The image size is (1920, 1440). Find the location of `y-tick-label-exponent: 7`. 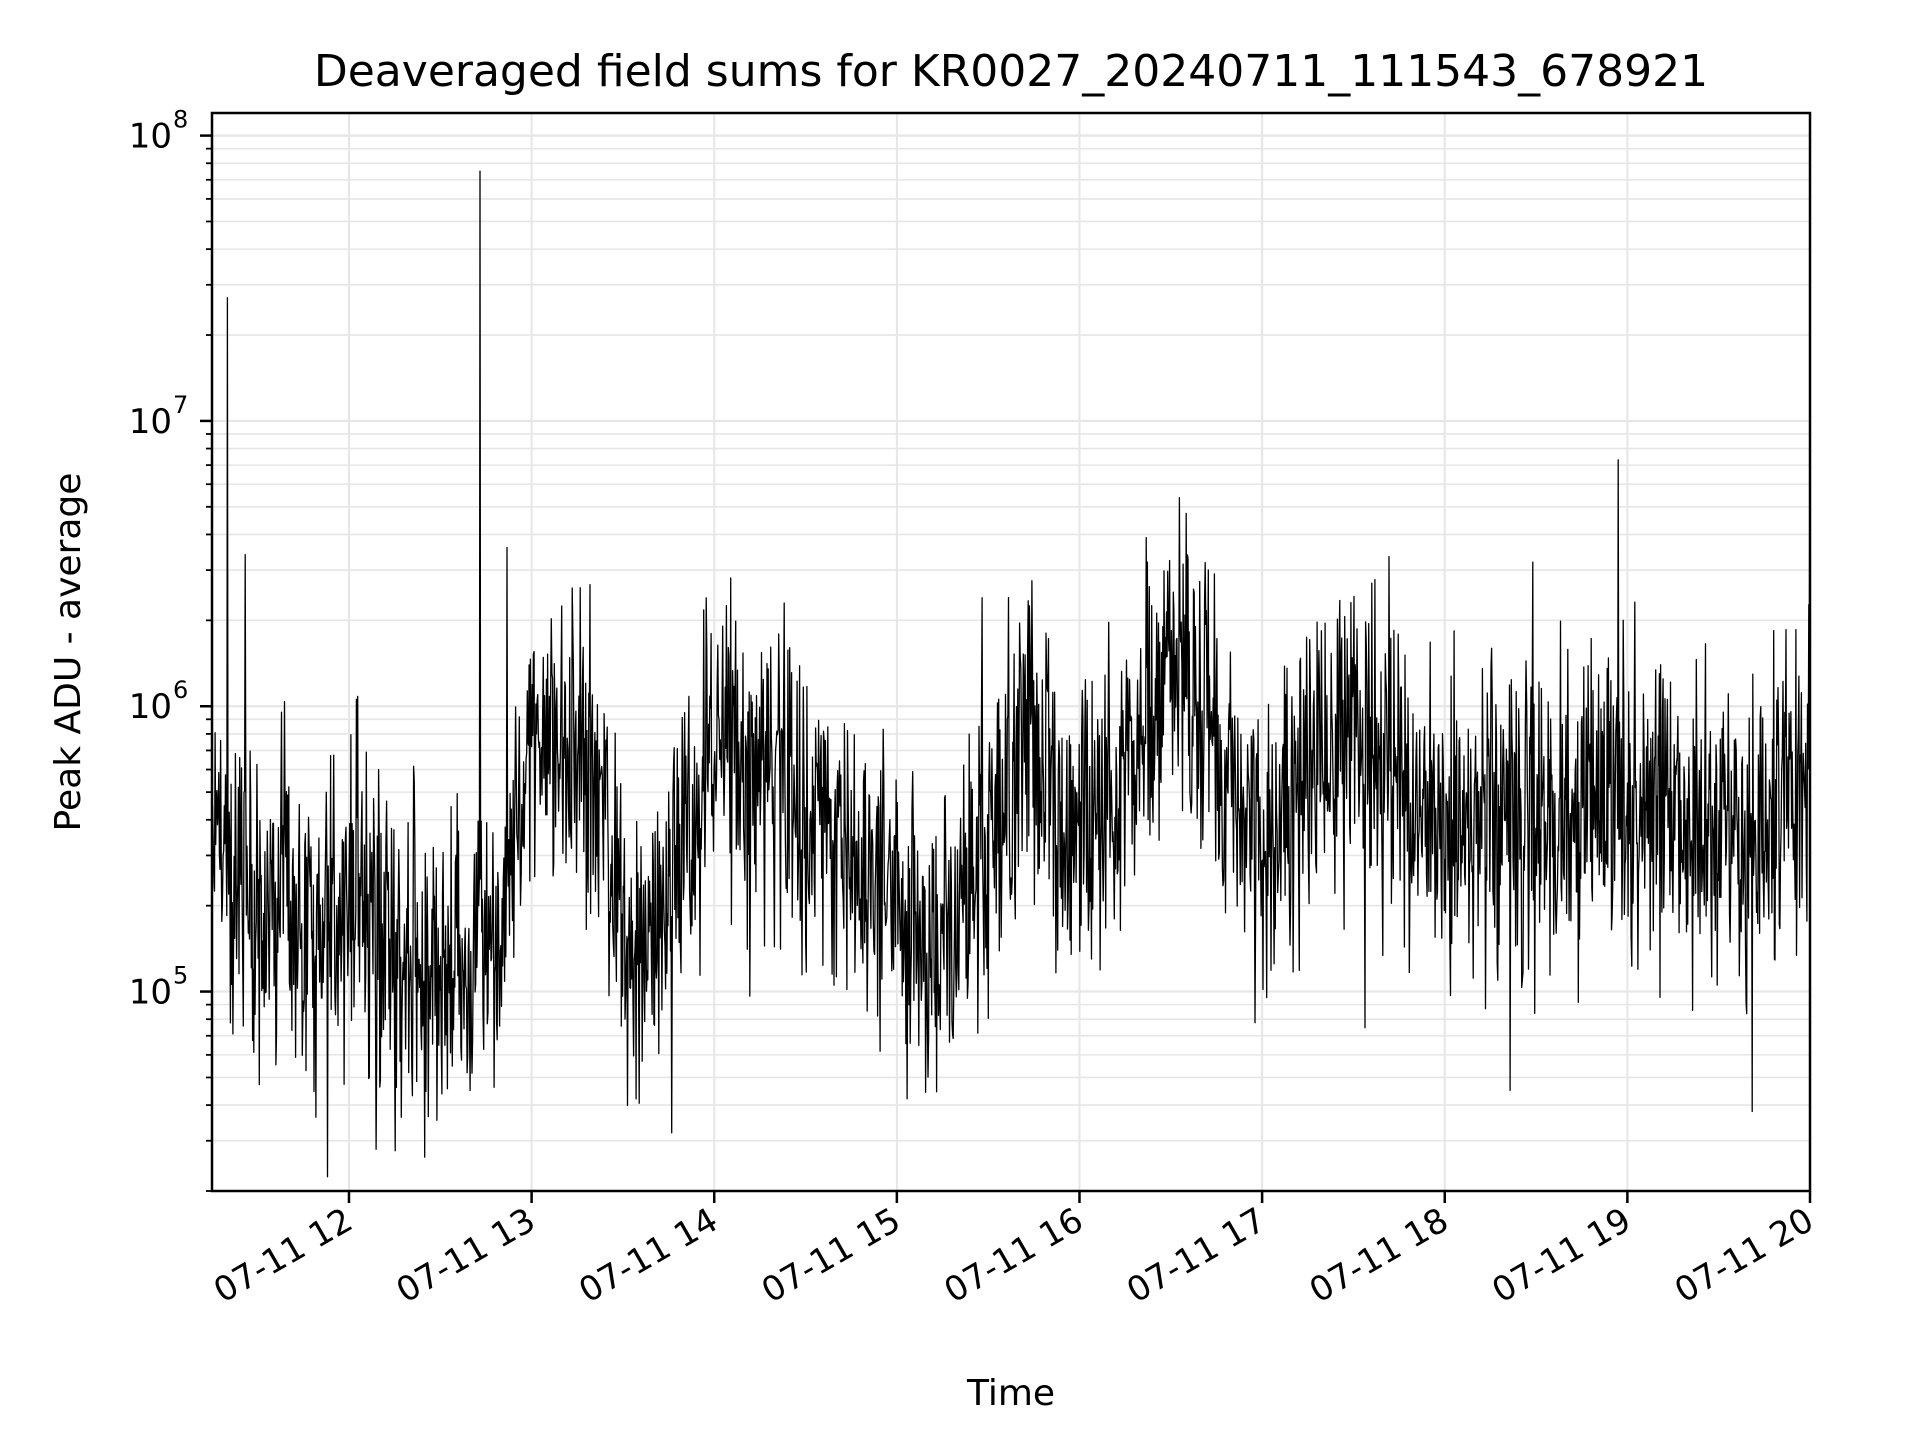

y-tick-label-exponent: 7 is located at coordinates (180, 405).